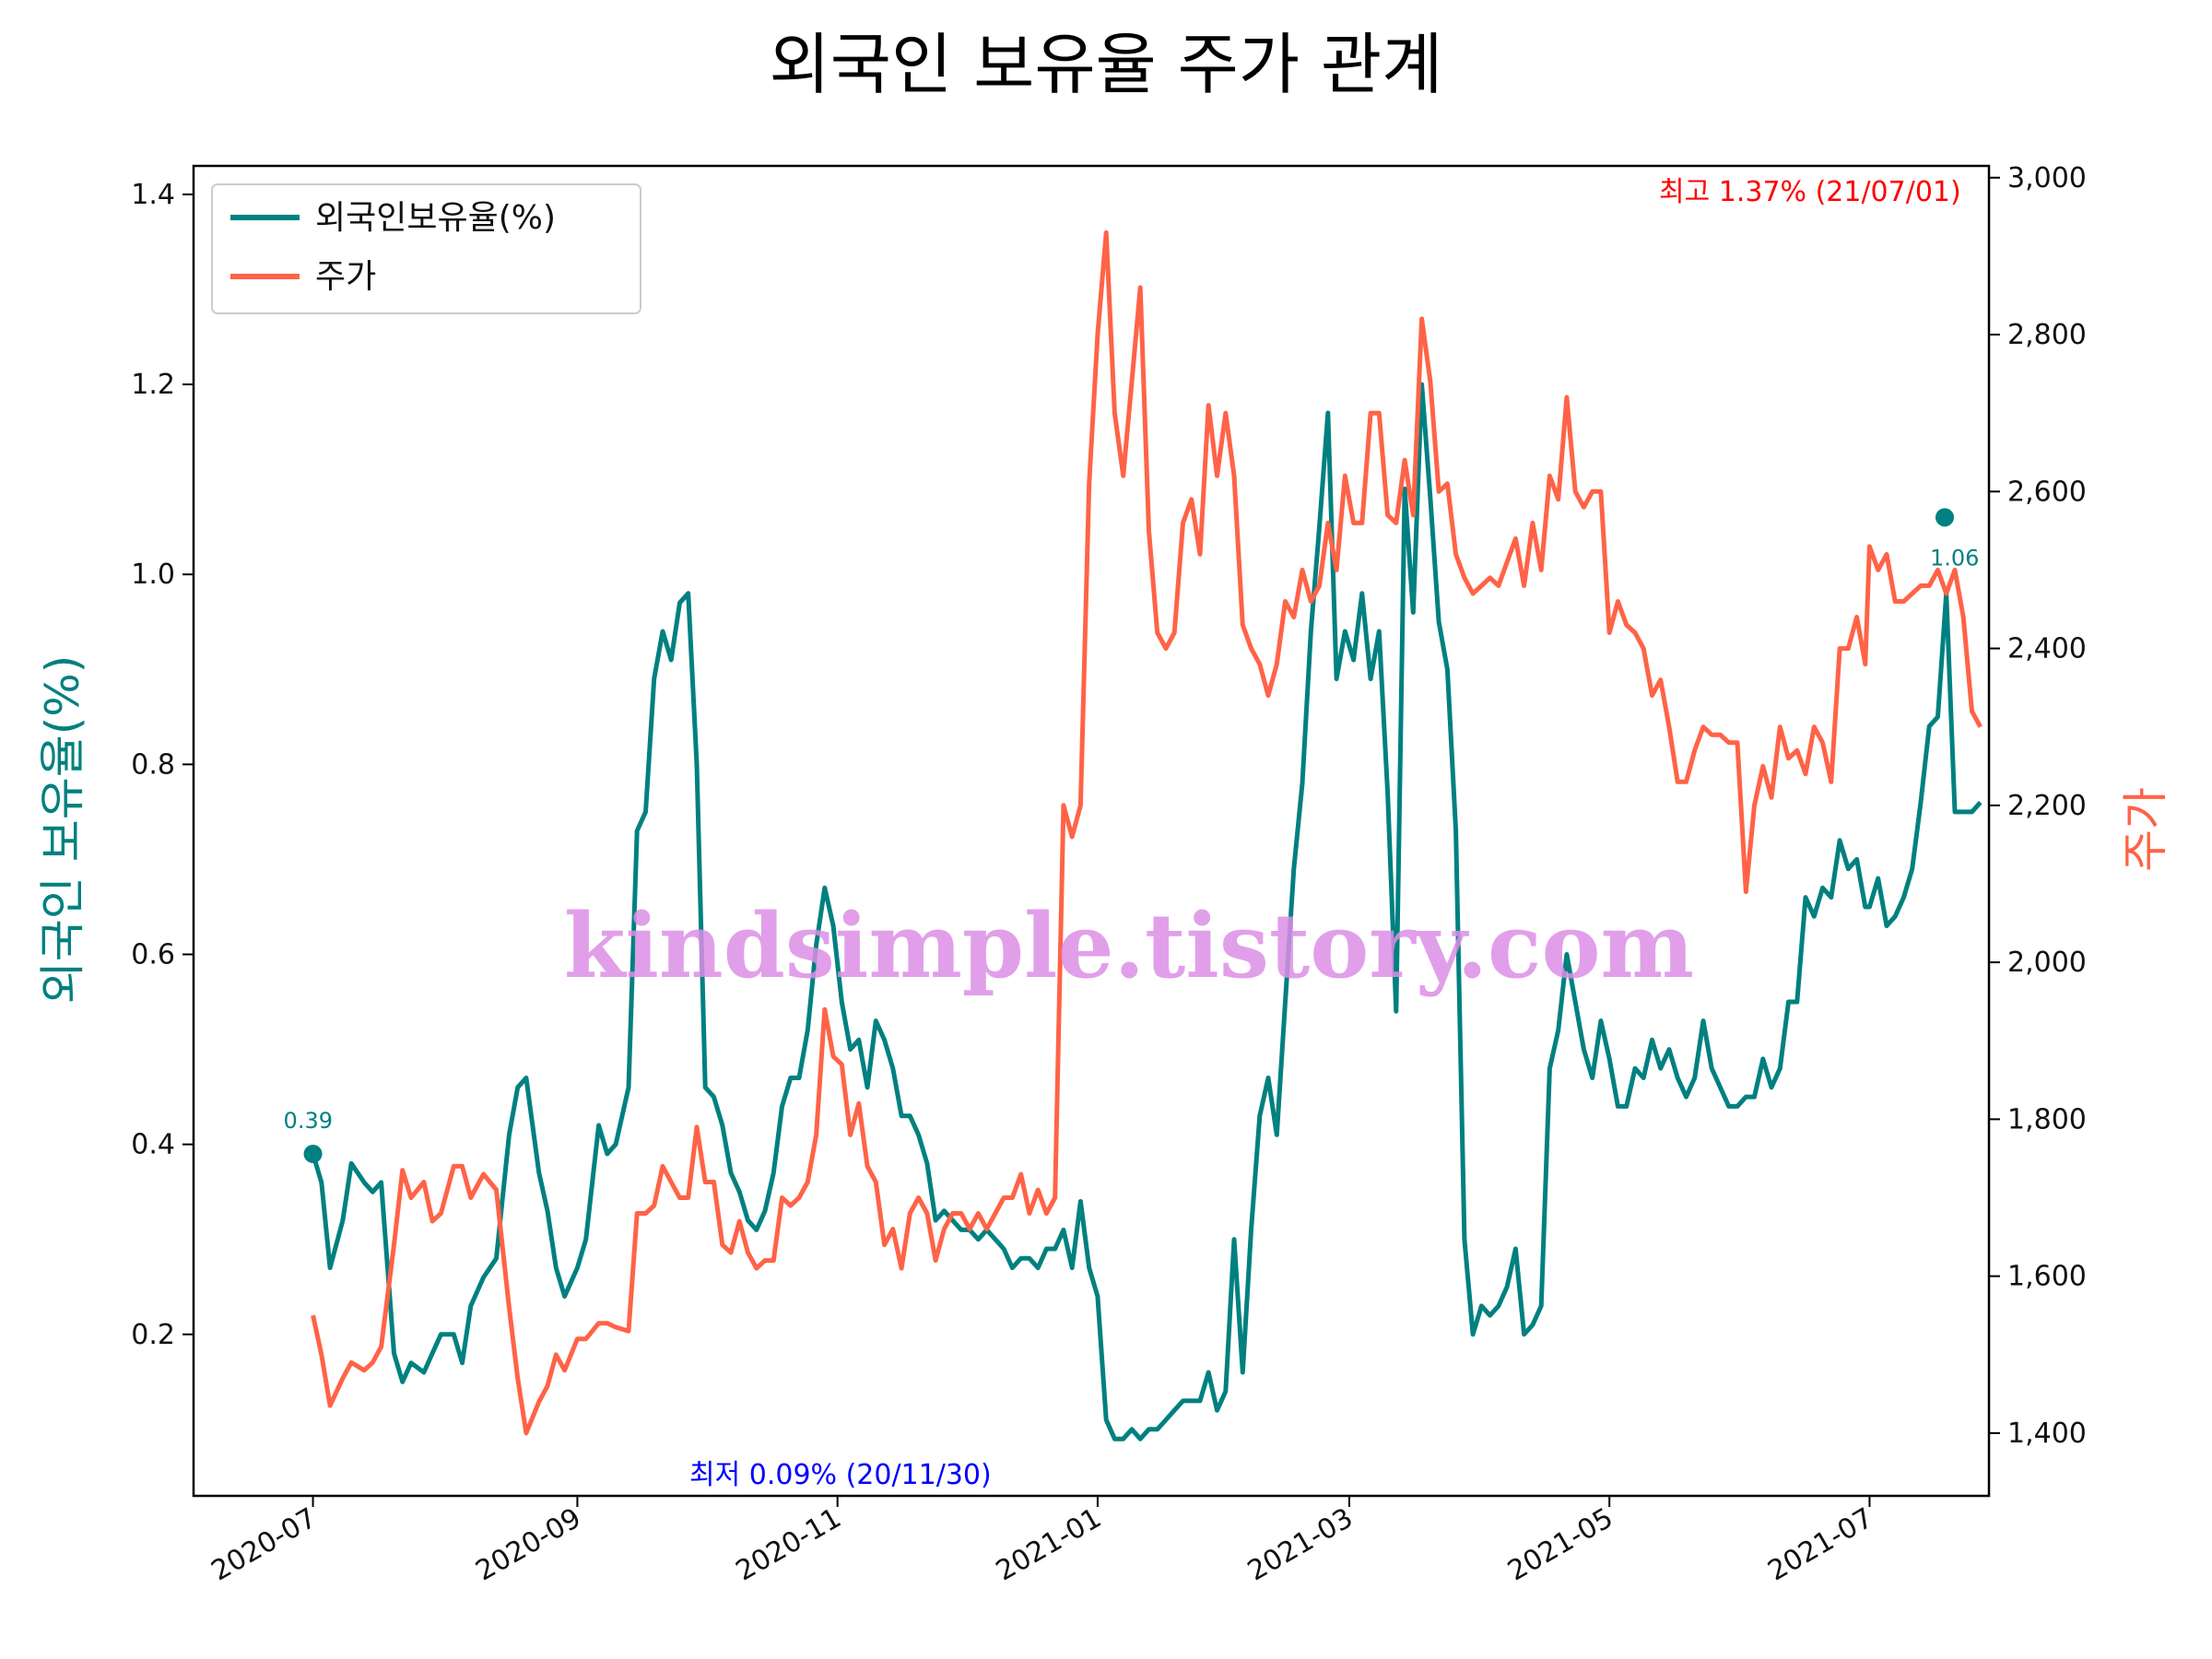  I want to click on right-tick-label: 1,400, so click(2047, 1434).